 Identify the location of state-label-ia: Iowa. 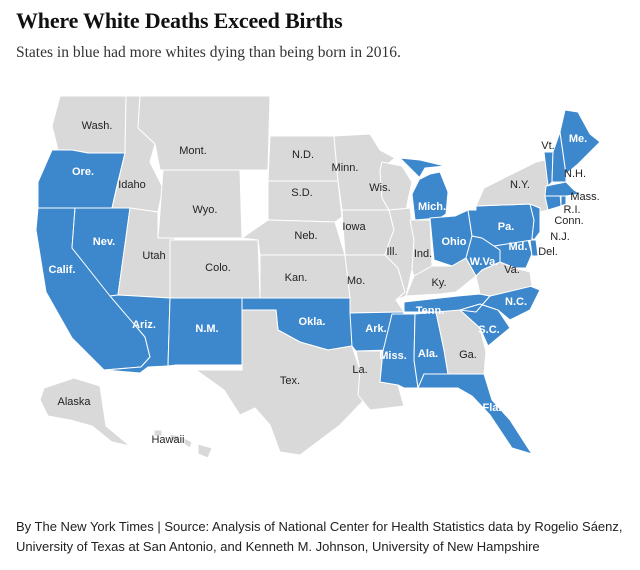
(354, 227).